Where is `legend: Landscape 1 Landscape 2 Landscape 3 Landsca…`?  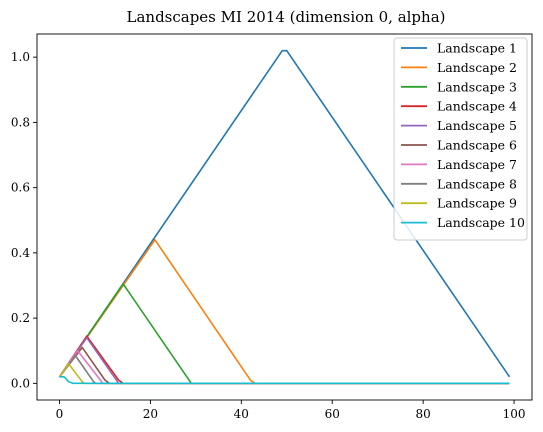 legend: Landscape 1 Landscape 2 Landscape 3 Landsca… is located at coordinates (460, 139).